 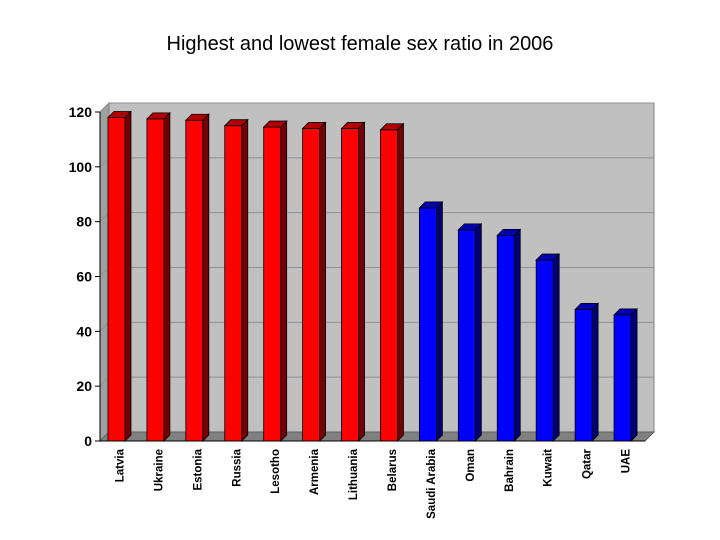 What do you see at coordinates (198, 469) in the screenshot?
I see `x-tick-label: Estonia` at bounding box center [198, 469].